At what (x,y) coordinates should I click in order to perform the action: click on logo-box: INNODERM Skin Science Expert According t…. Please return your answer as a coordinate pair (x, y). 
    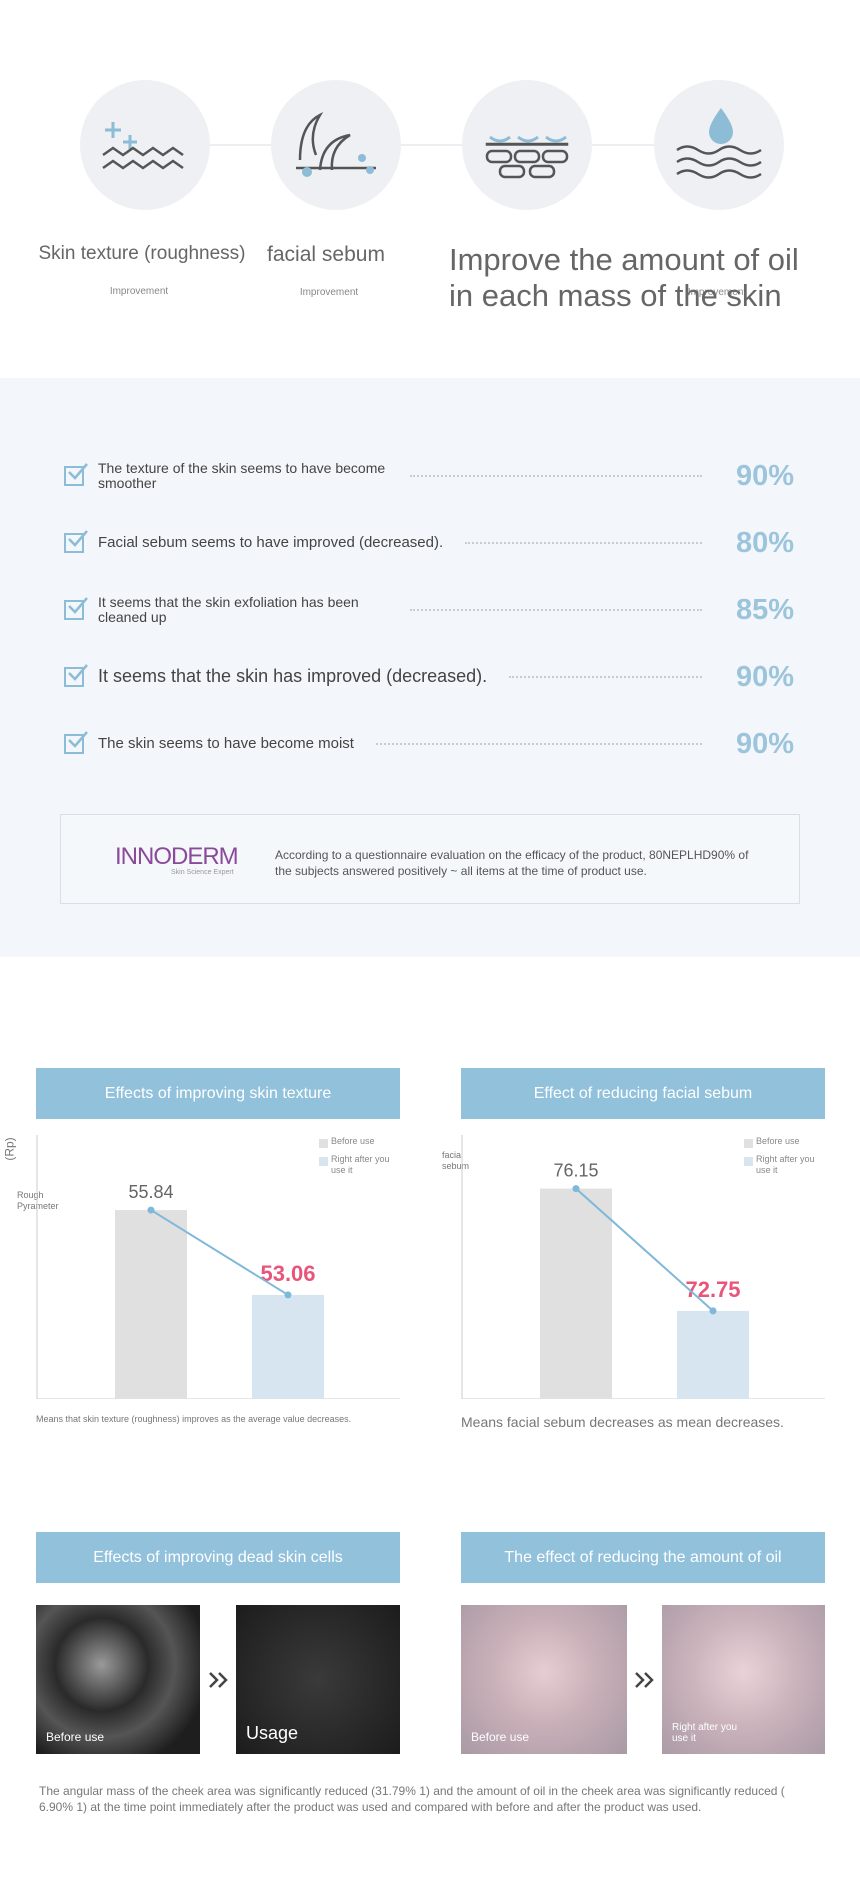
    Looking at the image, I should click on (430, 859).